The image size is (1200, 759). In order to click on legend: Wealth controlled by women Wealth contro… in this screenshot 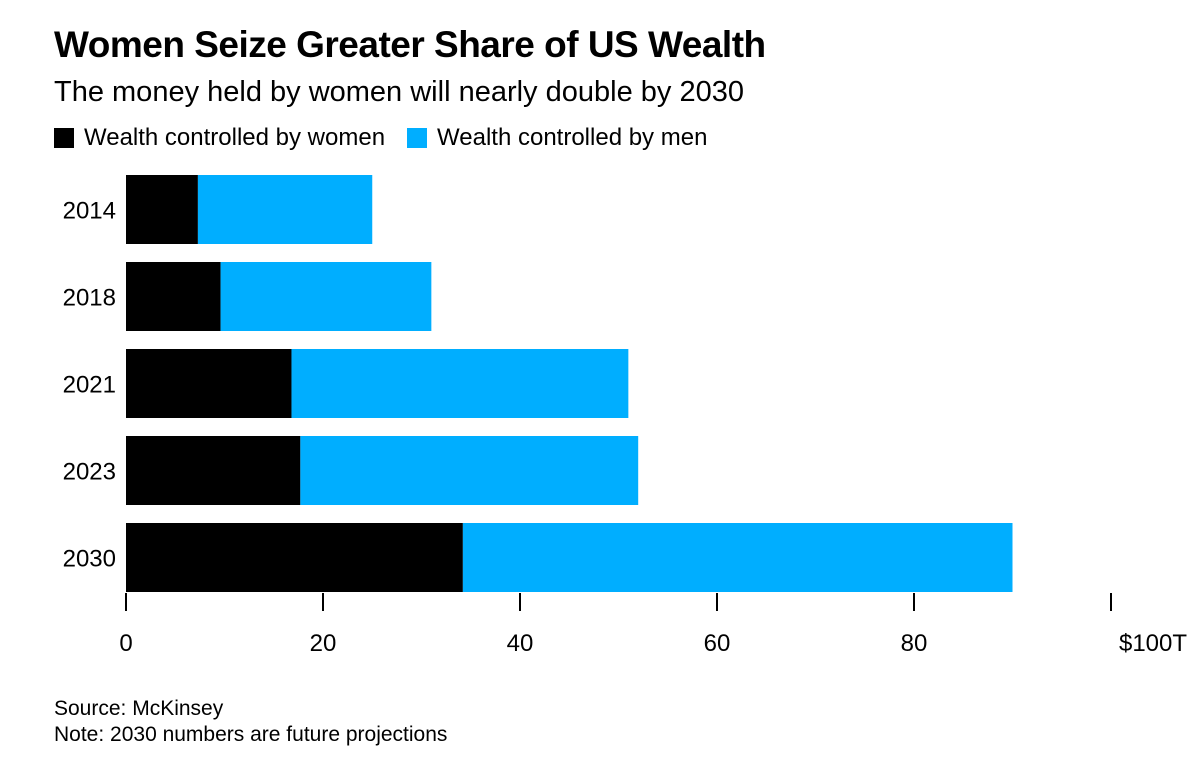, I will do `click(391, 138)`.